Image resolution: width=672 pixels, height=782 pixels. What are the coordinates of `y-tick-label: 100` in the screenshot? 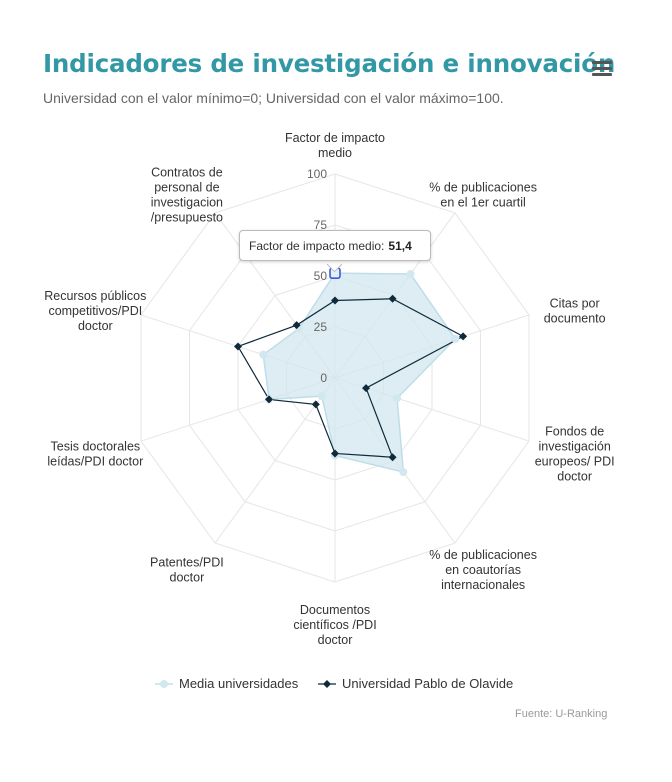 It's located at (317, 174).